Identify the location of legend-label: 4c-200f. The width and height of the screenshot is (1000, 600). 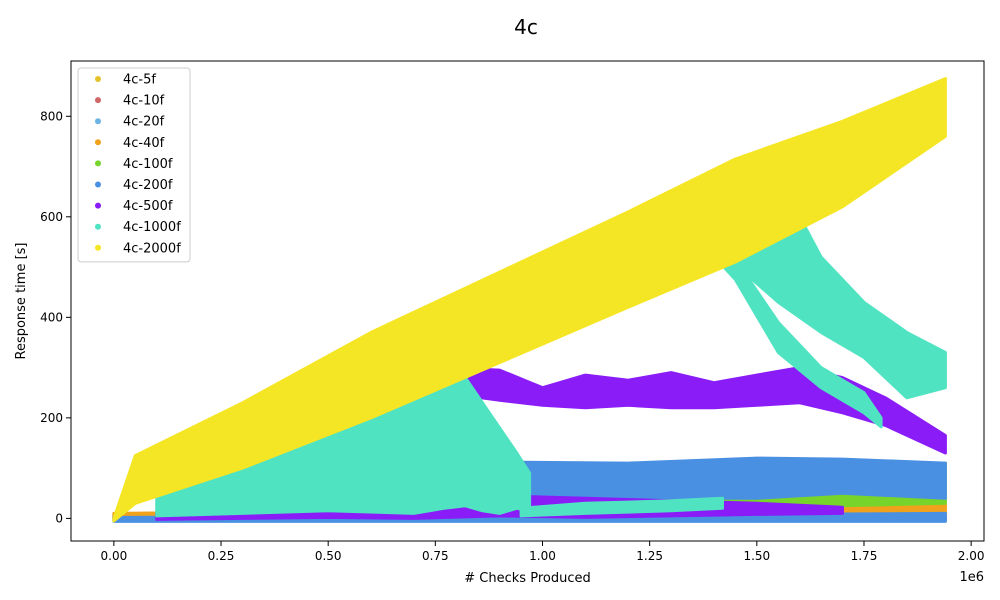
(148, 185).